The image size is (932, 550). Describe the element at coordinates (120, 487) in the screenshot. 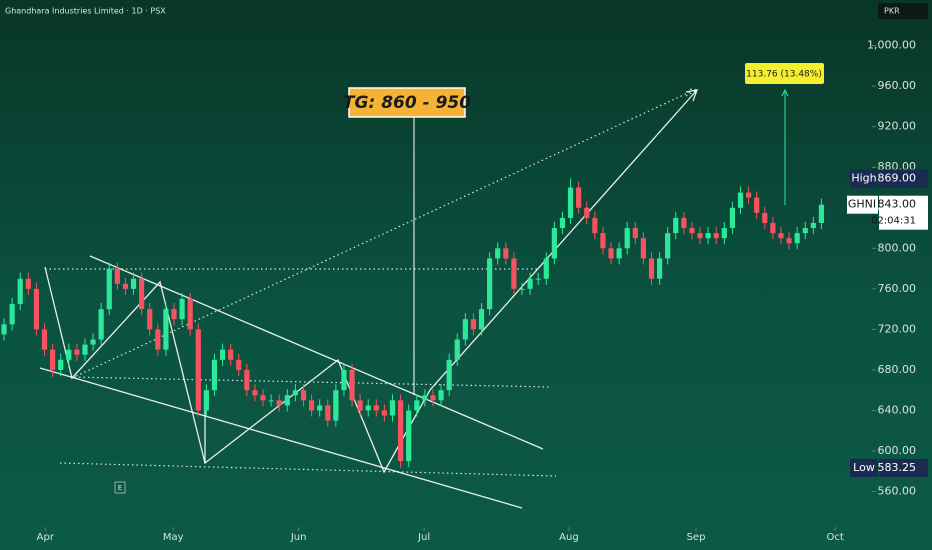

I see `event-box` at that location.